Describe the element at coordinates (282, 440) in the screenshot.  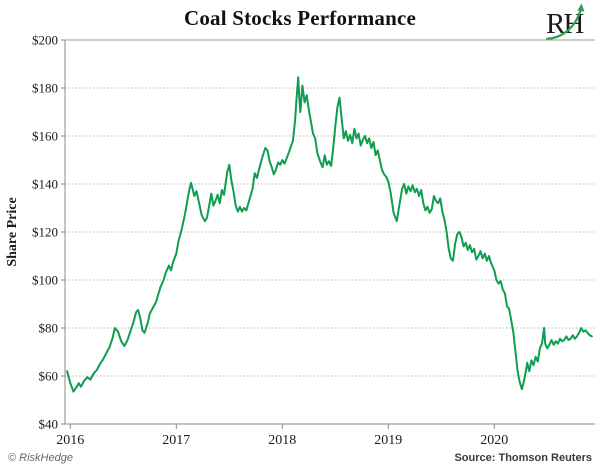
I see `x-tick-label: 2018` at that location.